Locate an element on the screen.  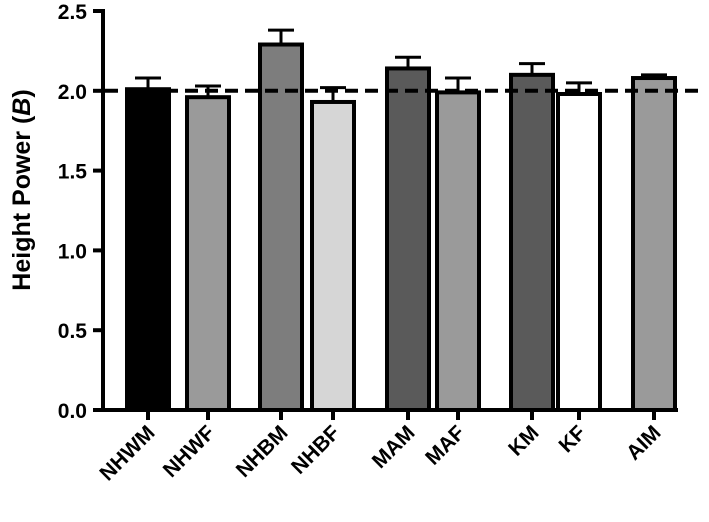
y-tick-label: 2.5 is located at coordinates (73, 12).